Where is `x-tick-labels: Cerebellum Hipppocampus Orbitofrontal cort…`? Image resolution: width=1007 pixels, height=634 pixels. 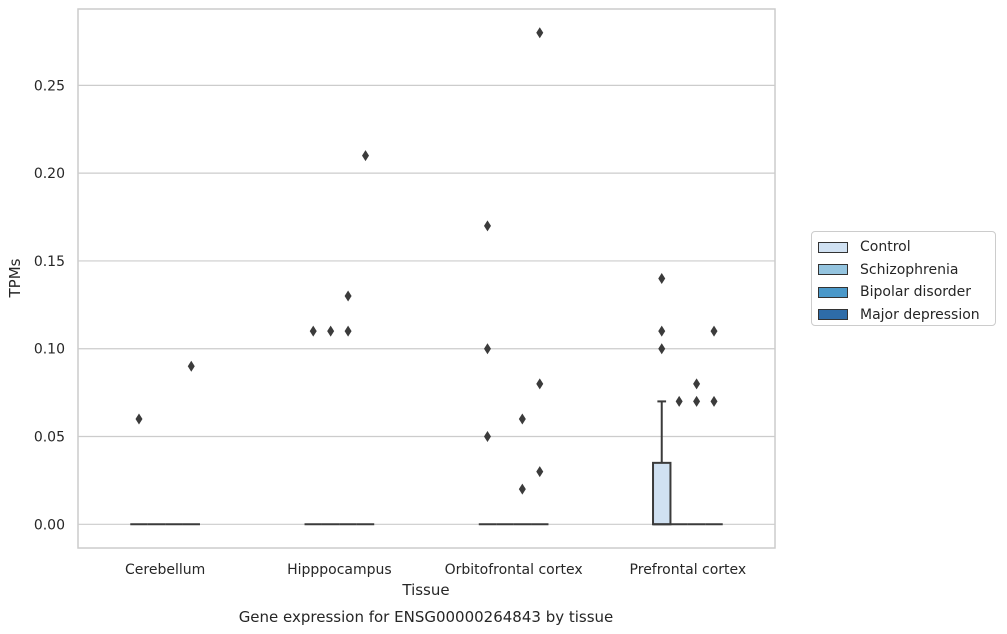 x-tick-labels: Cerebellum Hipppocampus Orbitofrontal cort… is located at coordinates (435, 570).